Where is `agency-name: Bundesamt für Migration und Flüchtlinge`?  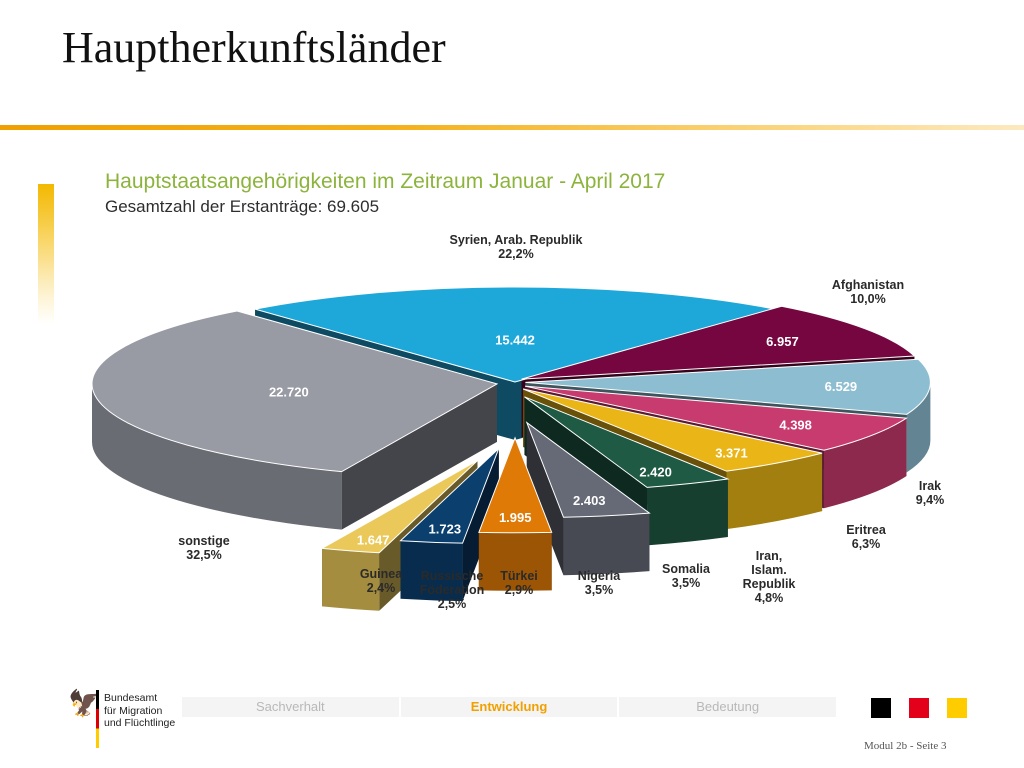 agency-name: Bundesamt für Migration und Flüchtlinge is located at coordinates (144, 711).